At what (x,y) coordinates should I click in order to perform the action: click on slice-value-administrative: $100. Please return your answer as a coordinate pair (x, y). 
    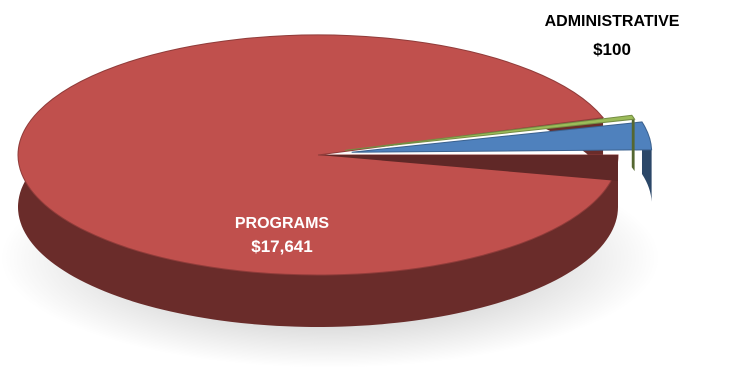
    Looking at the image, I should click on (612, 49).